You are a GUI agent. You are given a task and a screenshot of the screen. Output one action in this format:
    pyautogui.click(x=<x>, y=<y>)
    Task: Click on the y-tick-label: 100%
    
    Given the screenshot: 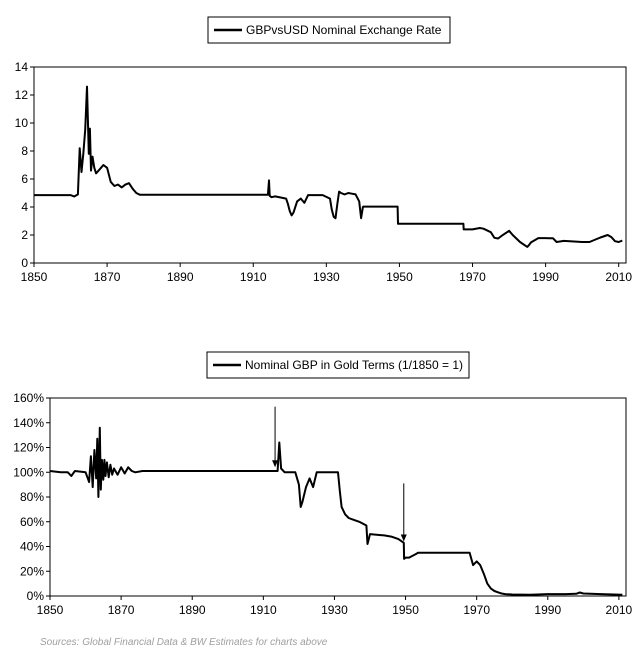 What is the action you would take?
    pyautogui.click(x=28, y=472)
    